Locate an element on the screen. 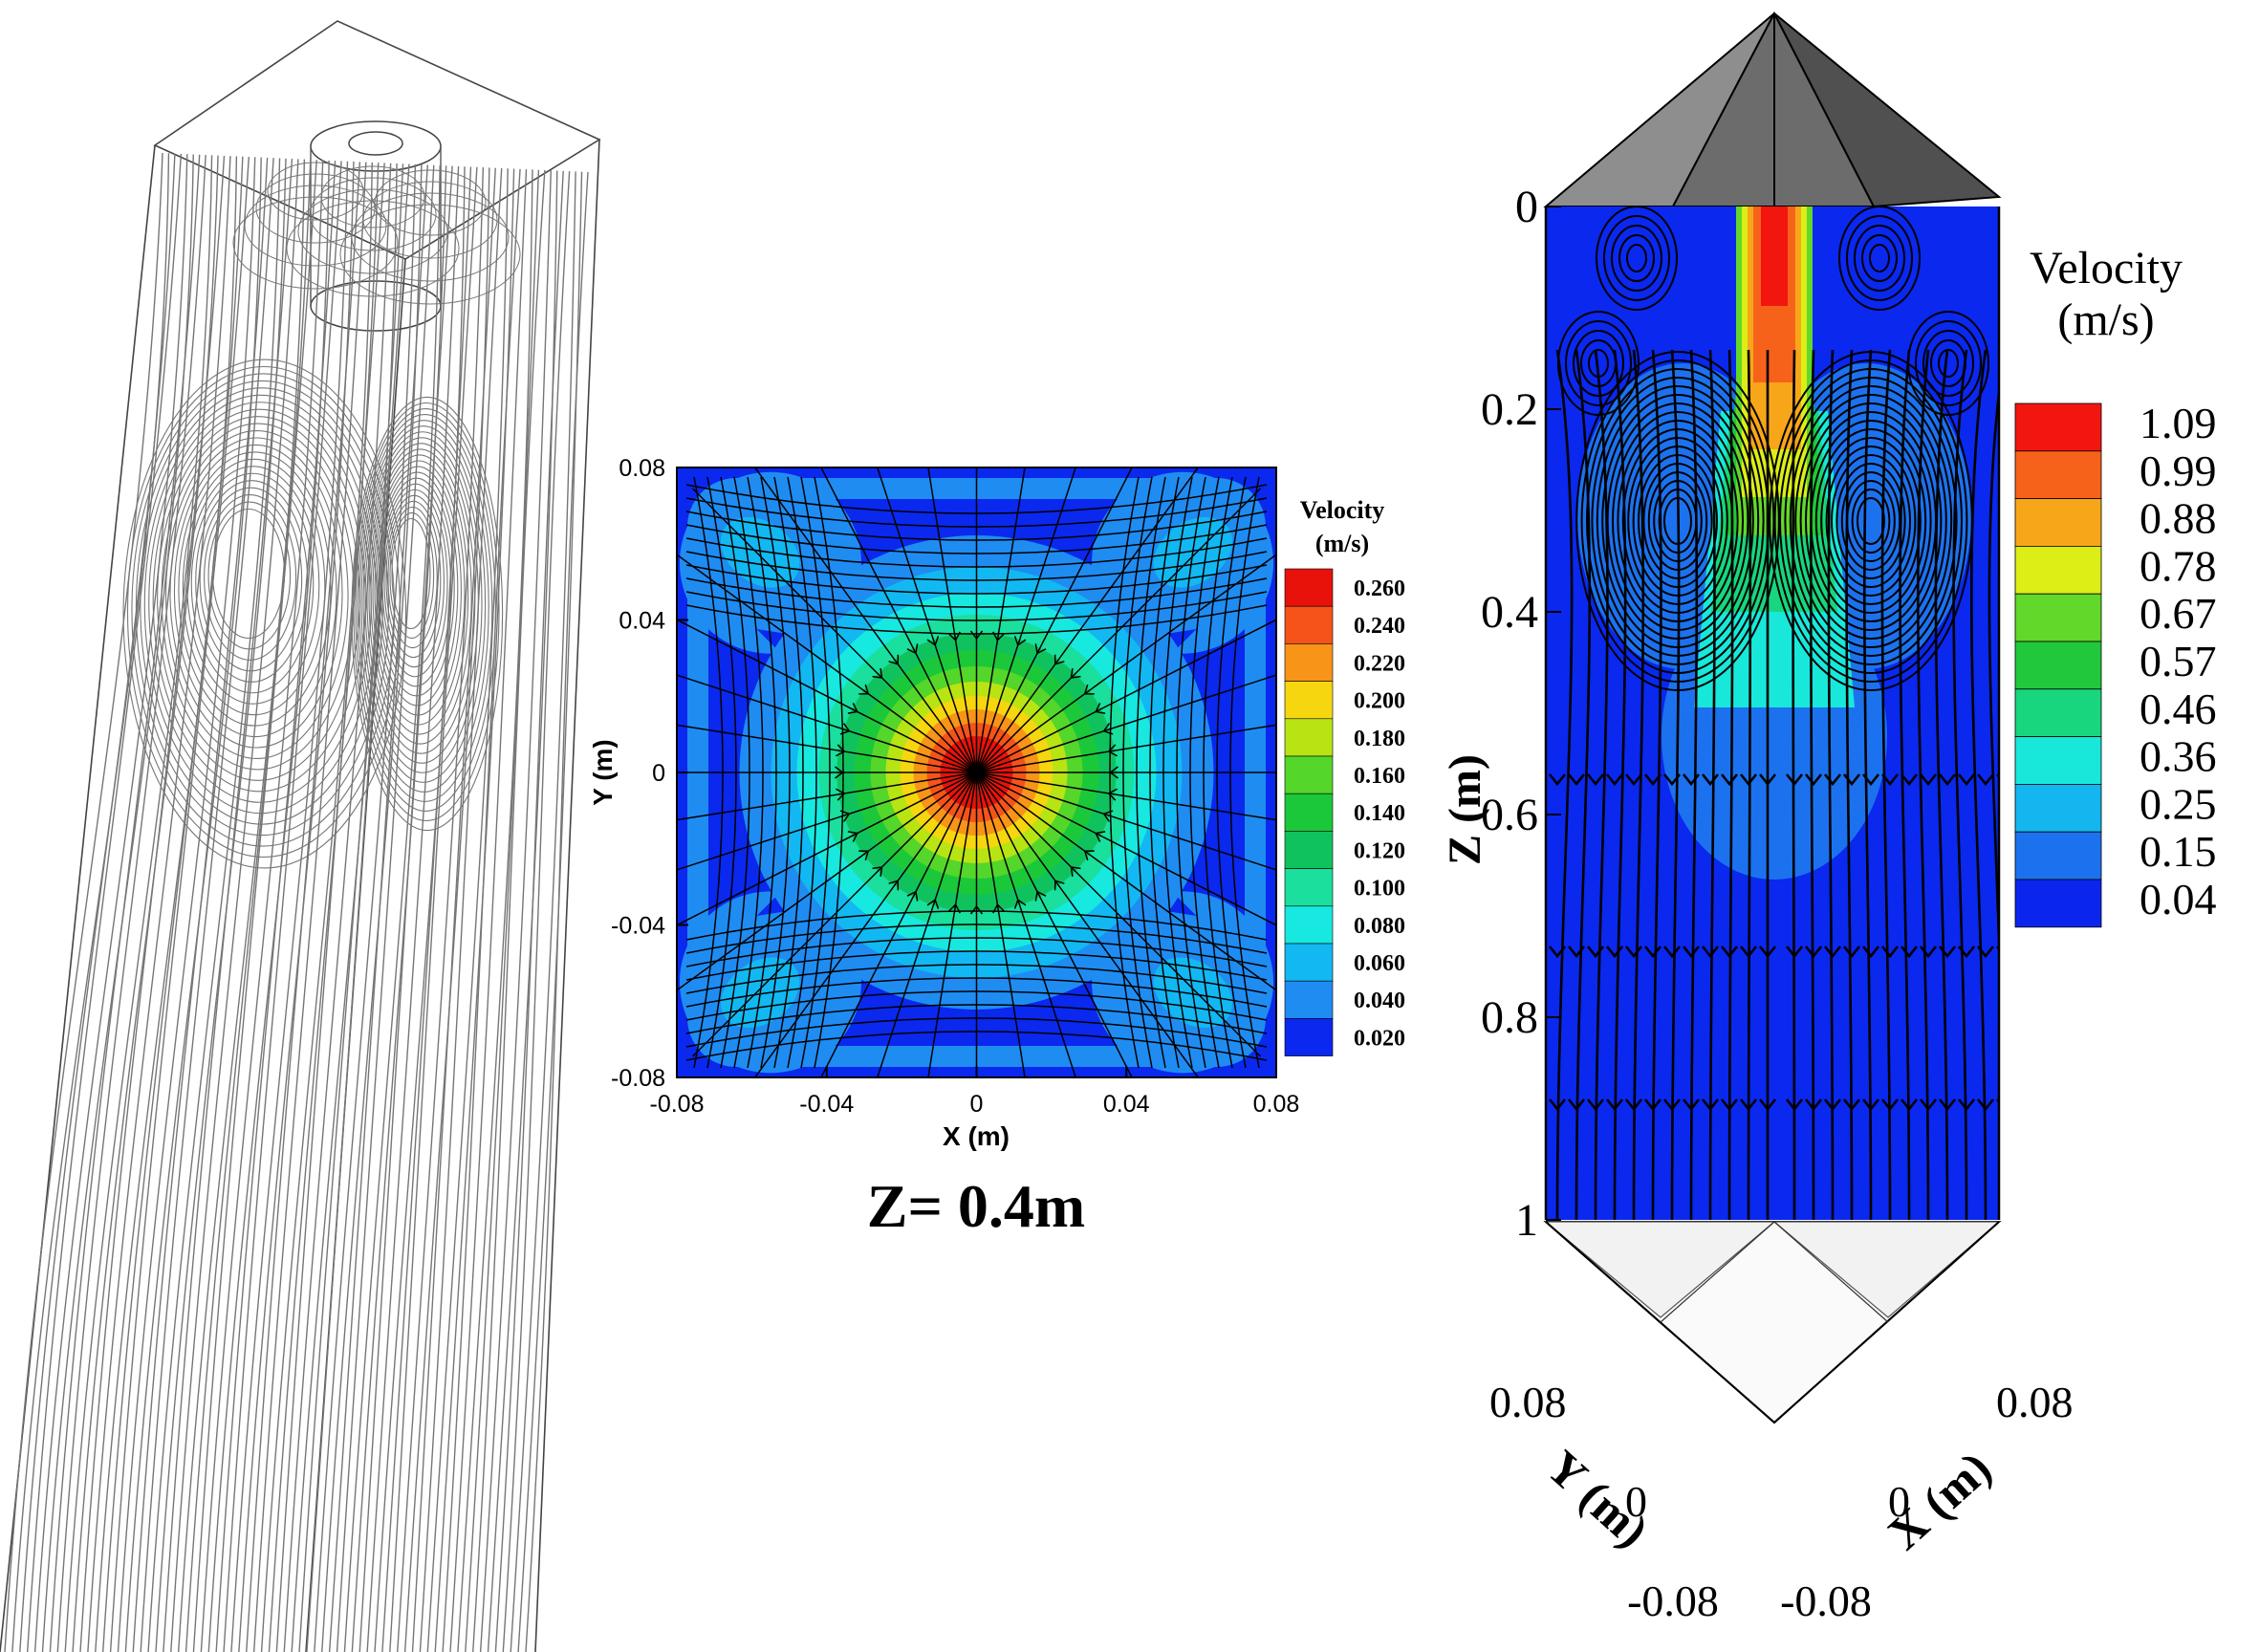 The width and height of the screenshot is (2259, 1652). x-tick-label: 0.04 is located at coordinates (1126, 1104).